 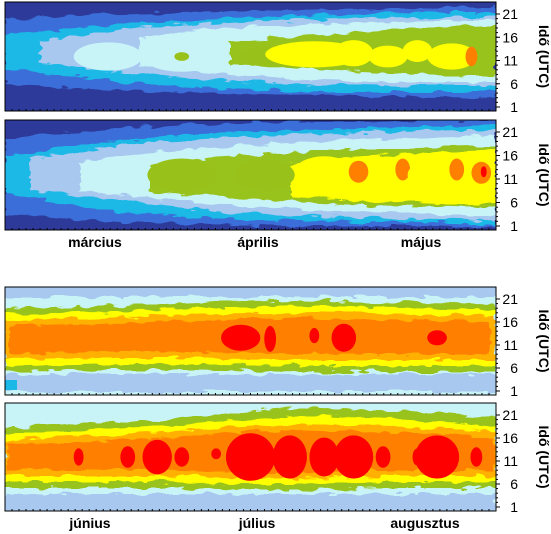 What do you see at coordinates (421, 242) in the screenshot?
I see `x-tick-label: május` at bounding box center [421, 242].